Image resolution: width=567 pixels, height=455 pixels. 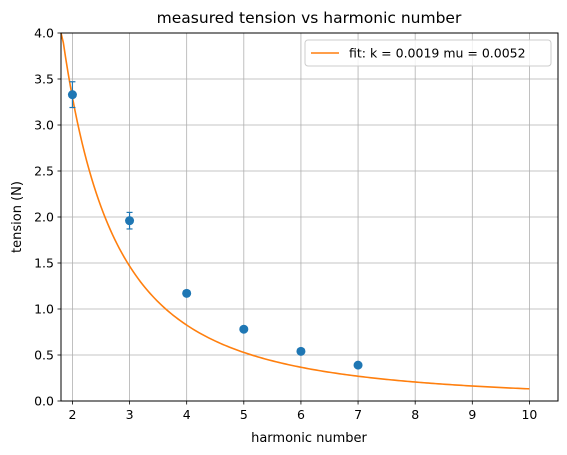 What do you see at coordinates (72, 414) in the screenshot?
I see `x-tick-label: 2` at bounding box center [72, 414].